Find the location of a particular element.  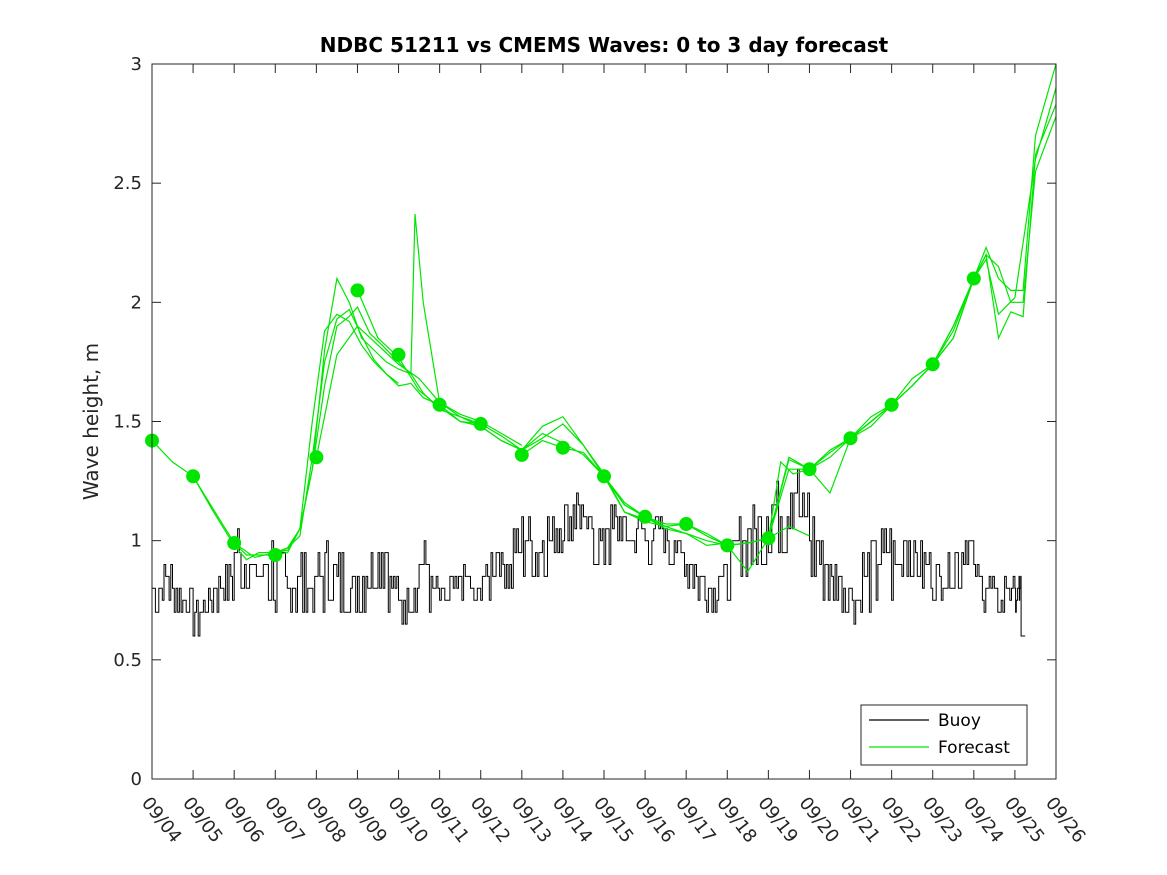

y-tick-label: 1 is located at coordinates (136, 541).